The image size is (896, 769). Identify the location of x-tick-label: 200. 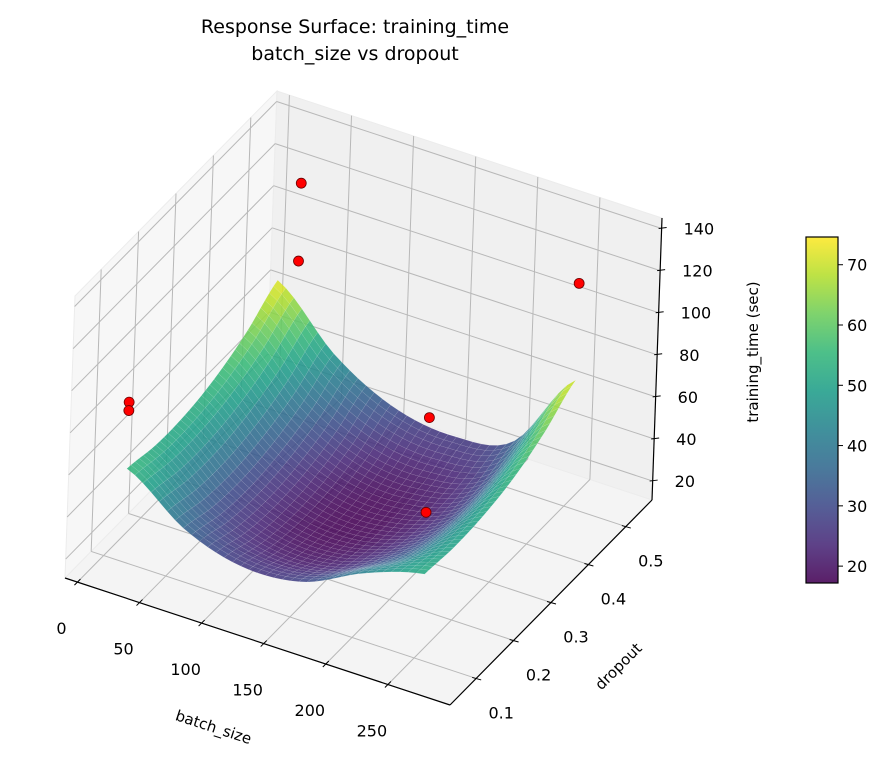
(310, 710).